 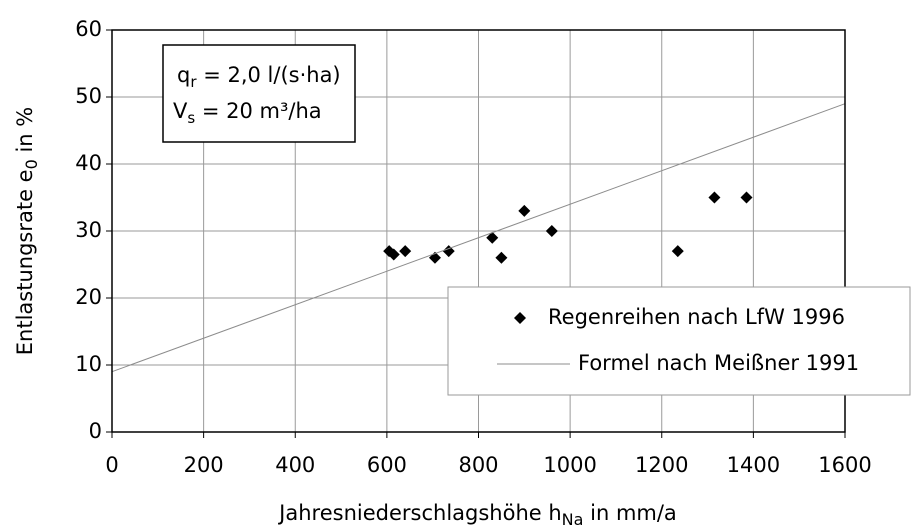 What do you see at coordinates (520, 318) in the screenshot?
I see `legend-swatch` at bounding box center [520, 318].